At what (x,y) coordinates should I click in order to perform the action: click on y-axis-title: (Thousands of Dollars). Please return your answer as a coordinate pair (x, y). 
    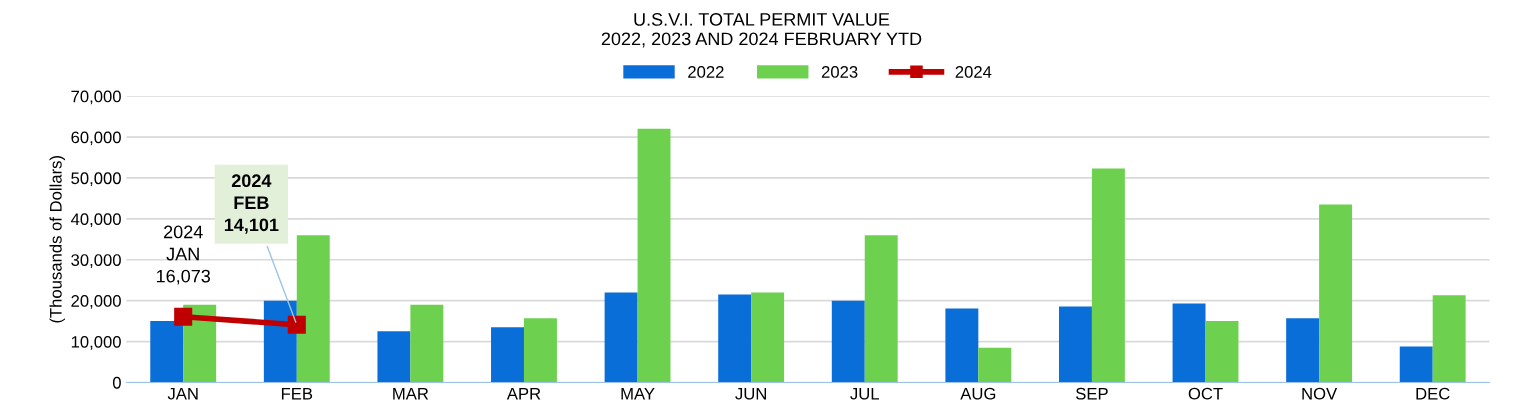
    Looking at the image, I should click on (57, 239).